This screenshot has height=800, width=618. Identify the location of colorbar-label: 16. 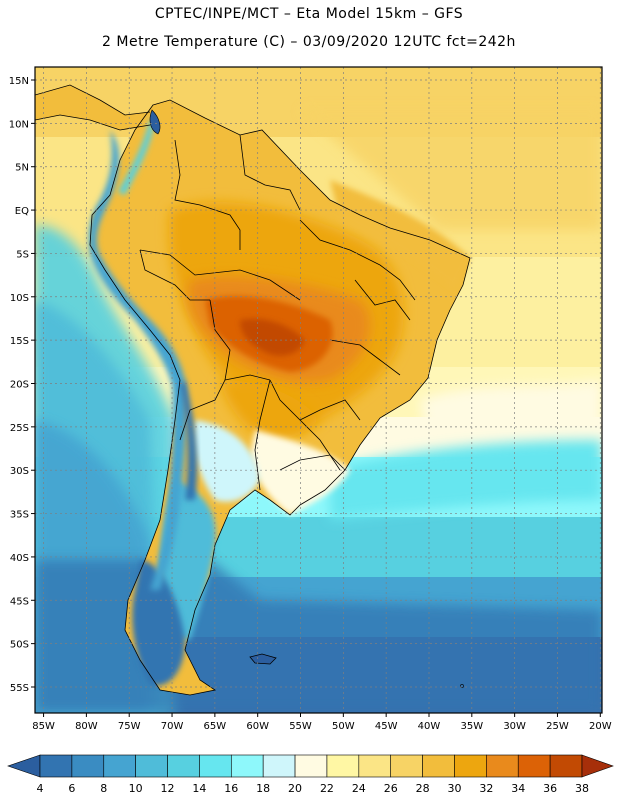
(231, 788).